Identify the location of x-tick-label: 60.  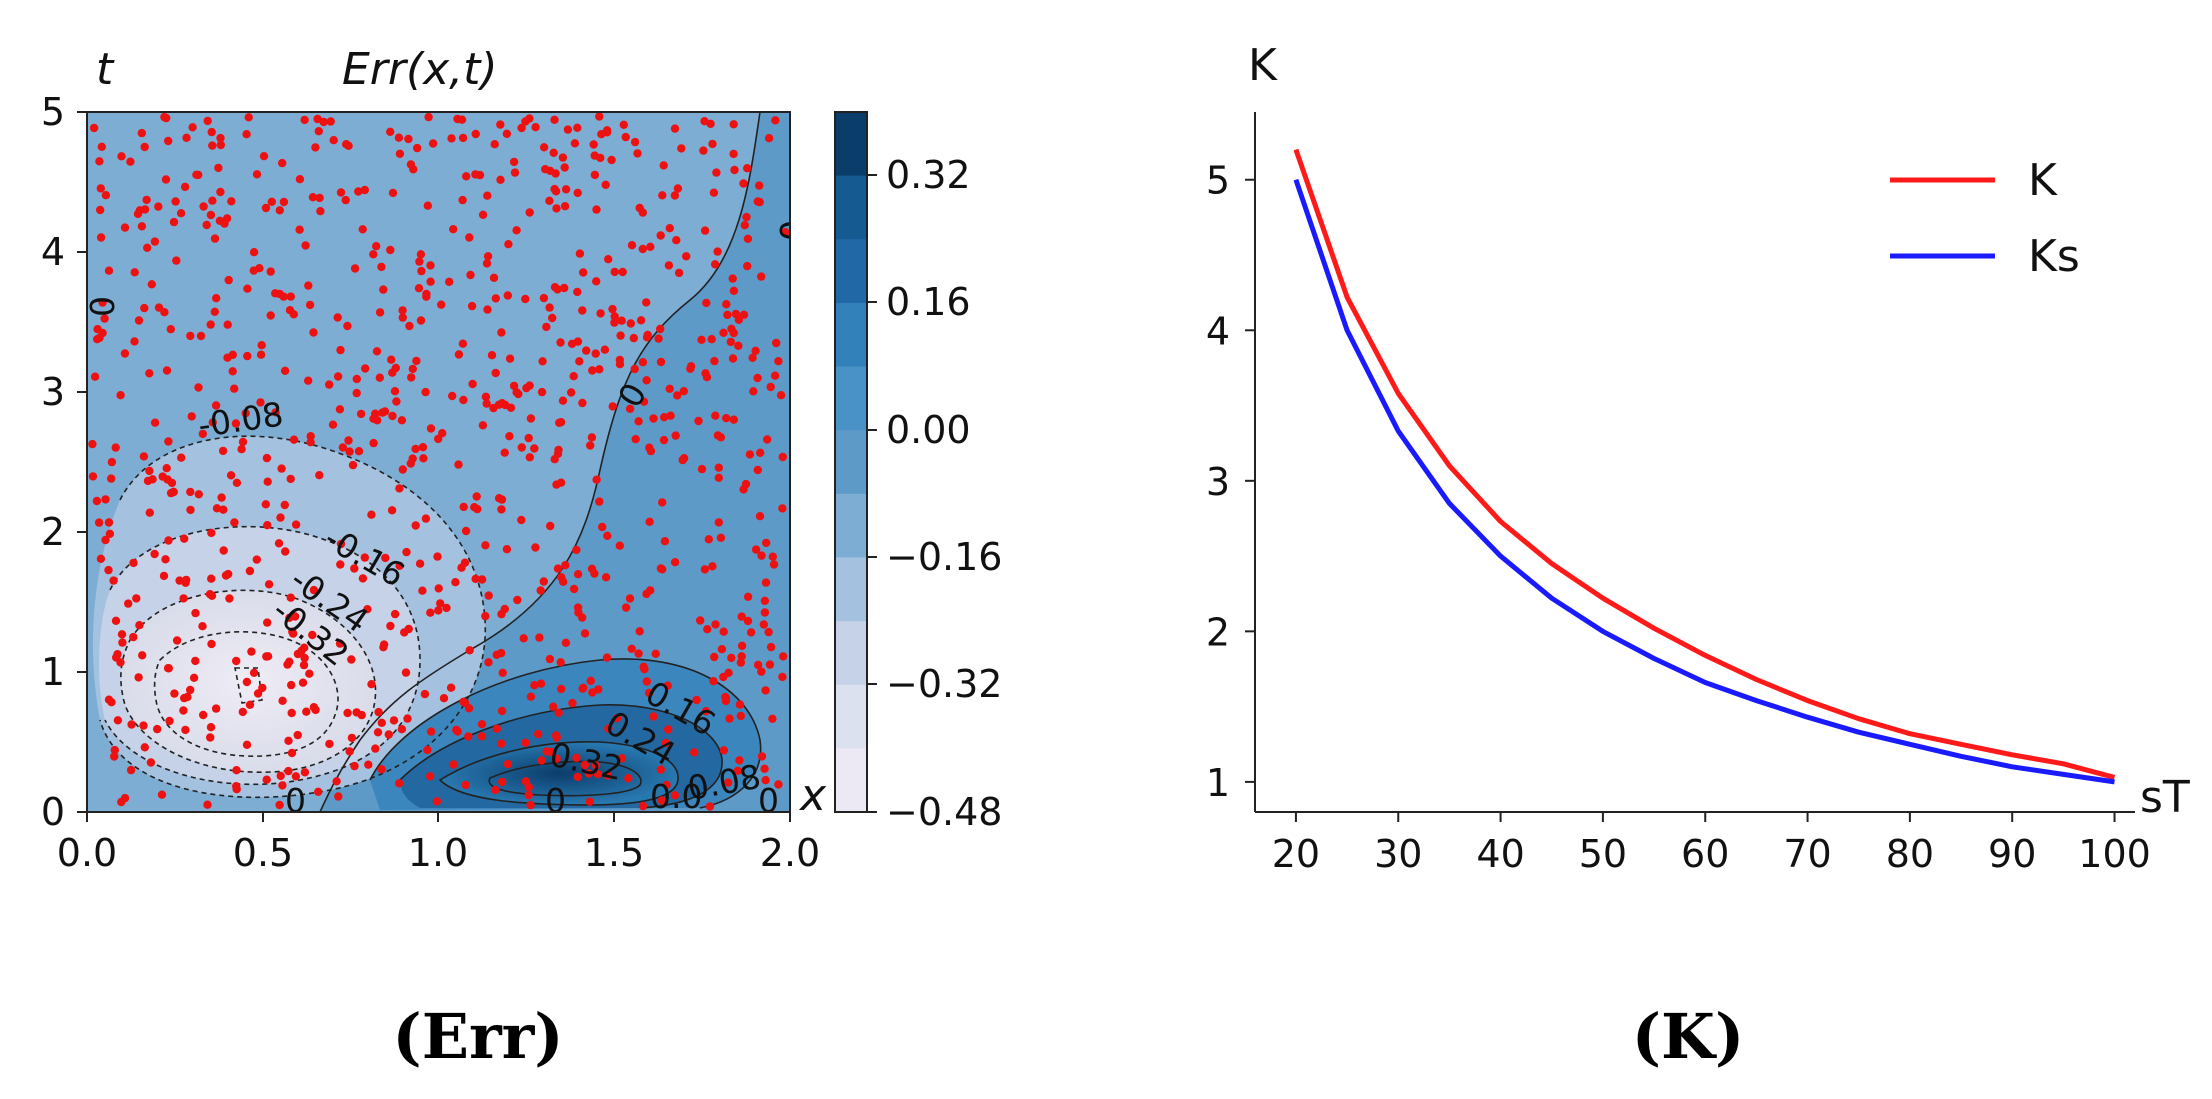
(1705, 854).